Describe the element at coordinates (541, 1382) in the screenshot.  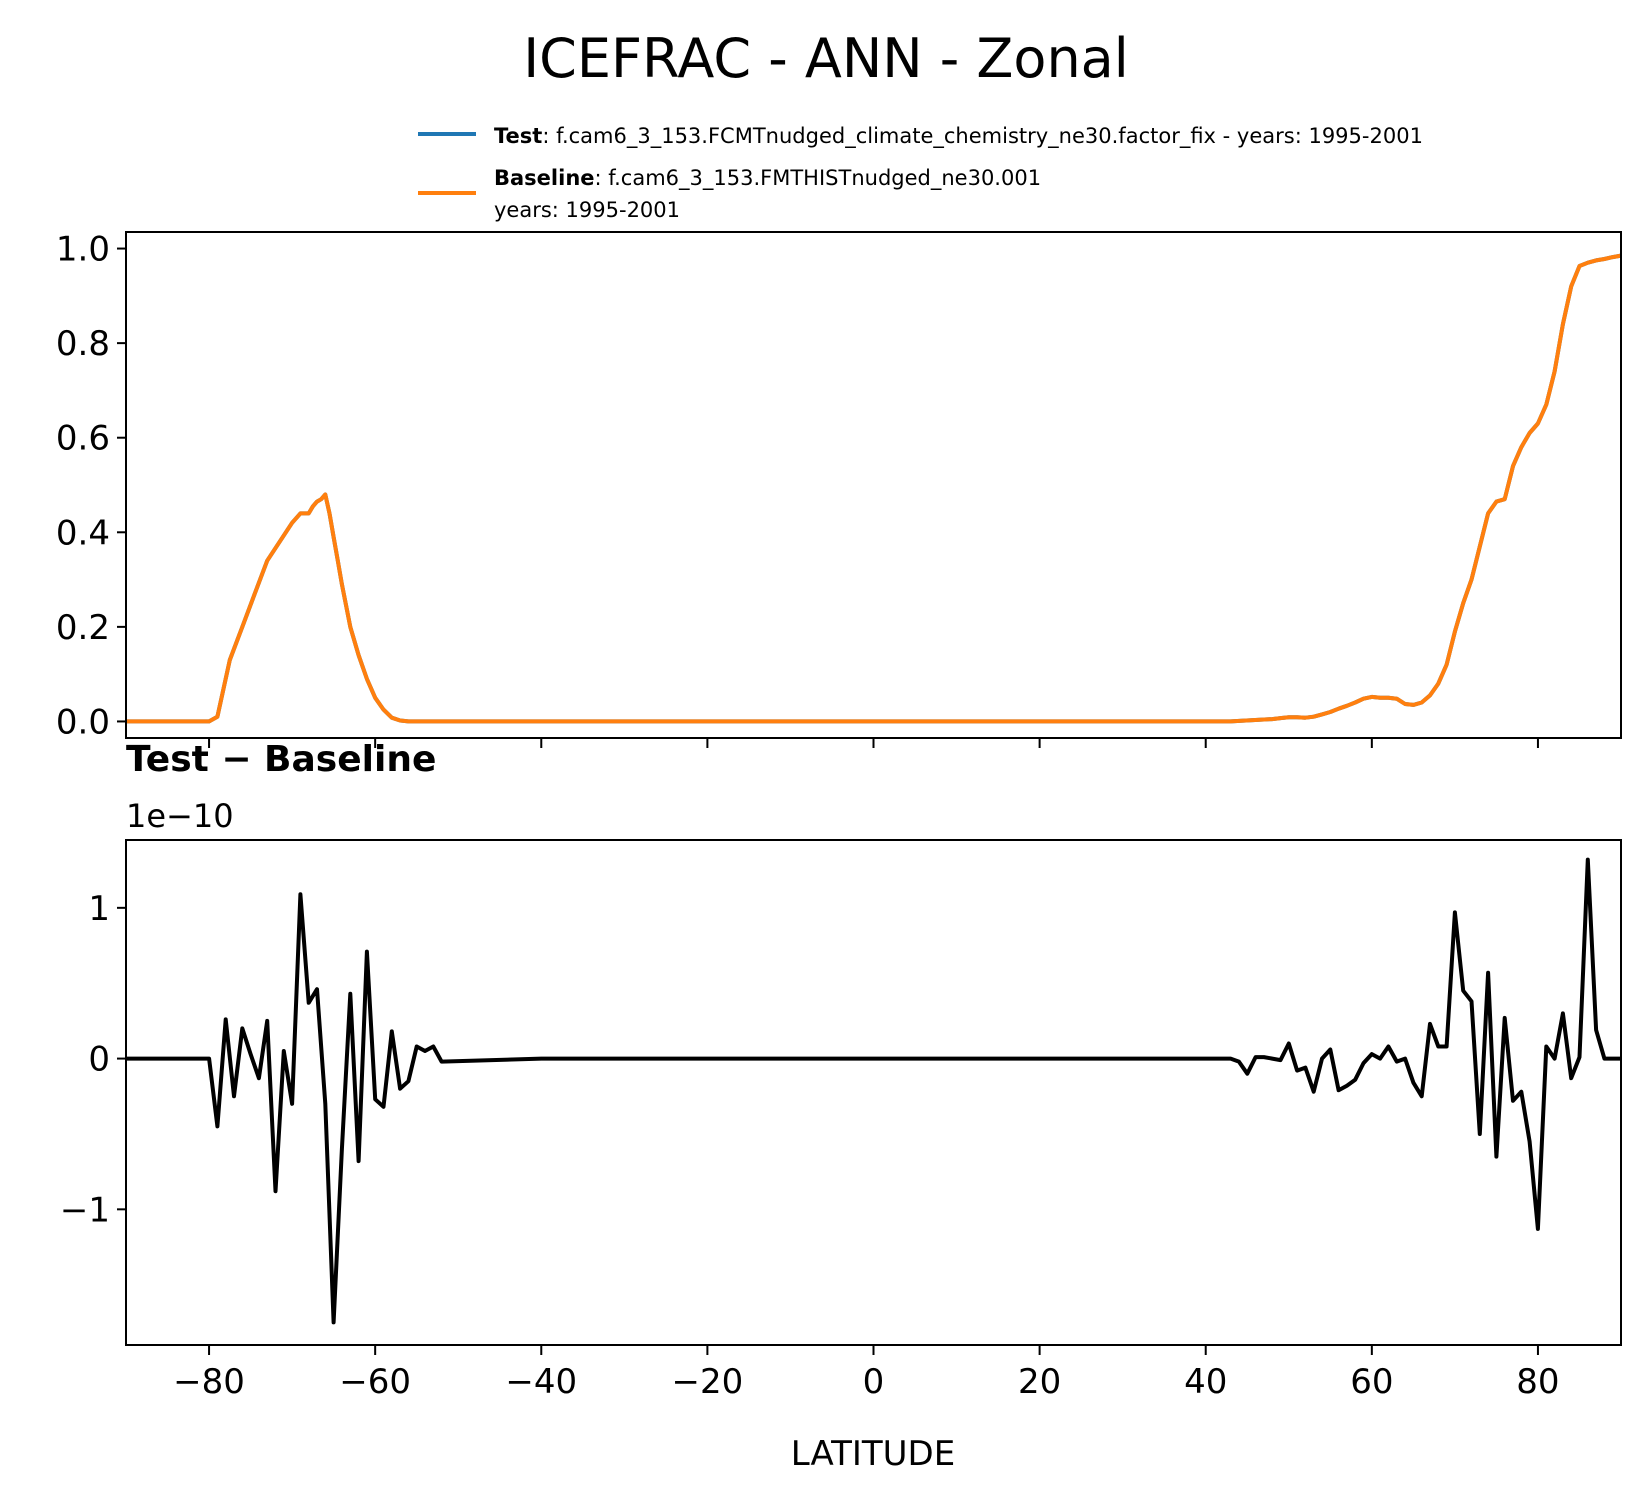
I see `bottom-x-tick-label: −40` at that location.